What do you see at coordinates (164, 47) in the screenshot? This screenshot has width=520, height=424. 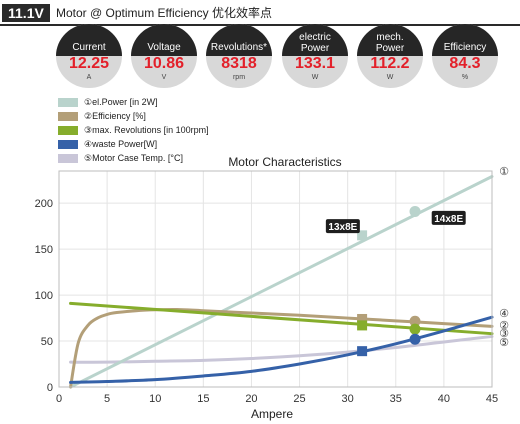 I see `gauge-label: Voltage` at bounding box center [164, 47].